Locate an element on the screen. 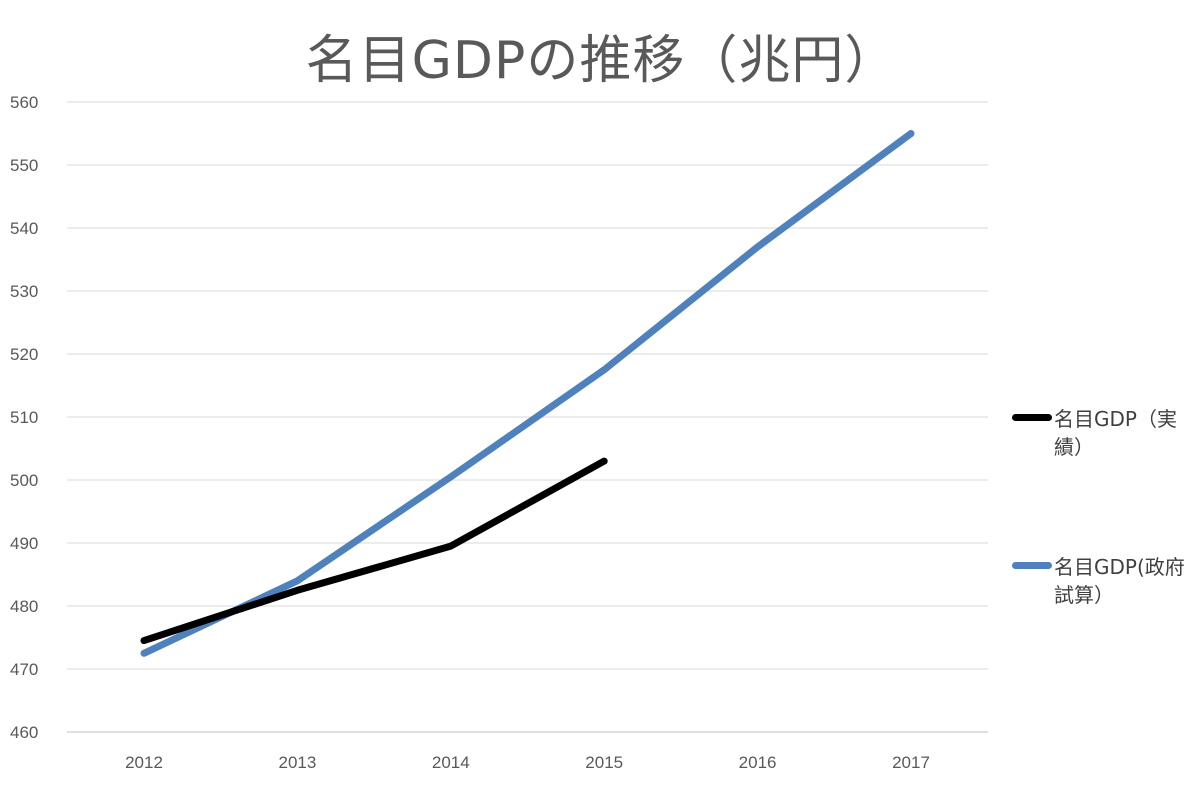 The height and width of the screenshot is (786, 1203). y-tick-label: 460 is located at coordinates (24, 732).